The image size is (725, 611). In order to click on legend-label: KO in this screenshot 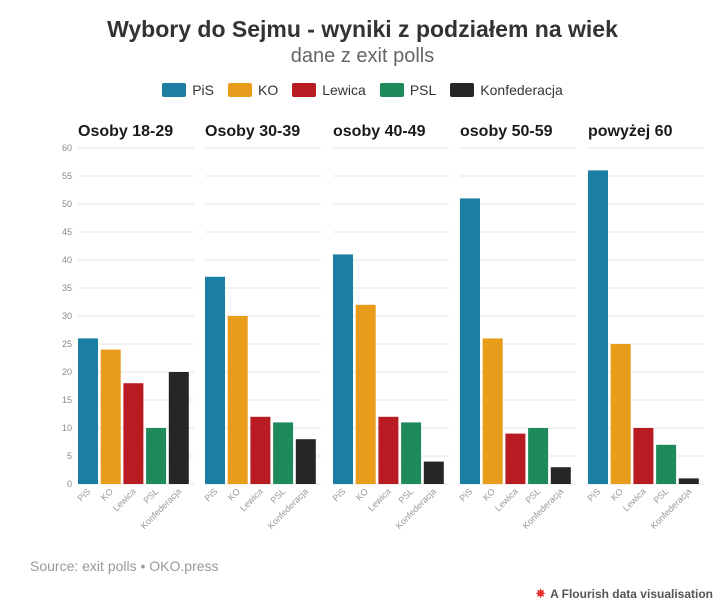, I will do `click(268, 90)`.